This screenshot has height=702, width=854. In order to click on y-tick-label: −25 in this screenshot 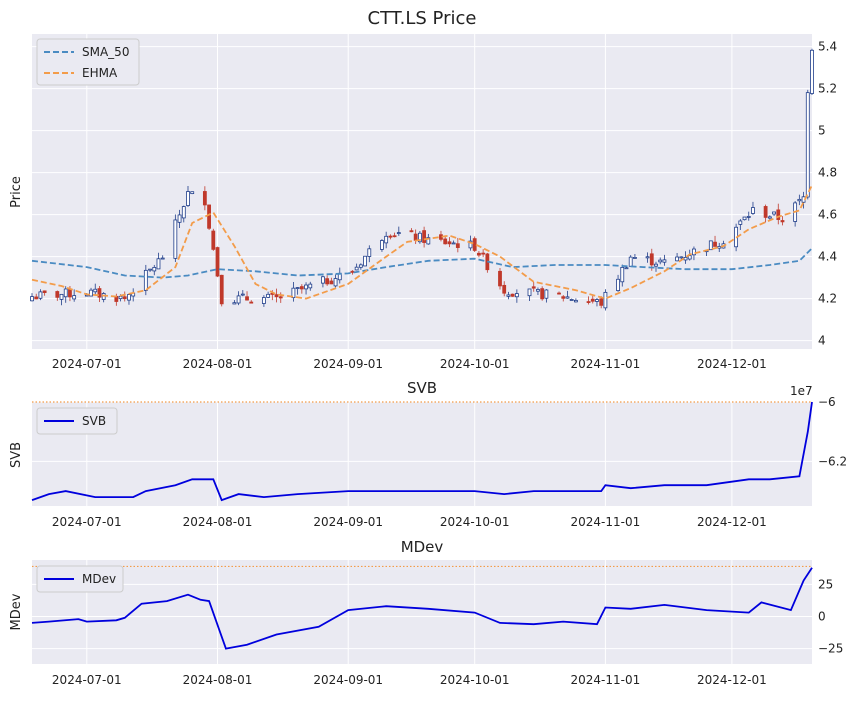, I will do `click(830, 649)`.